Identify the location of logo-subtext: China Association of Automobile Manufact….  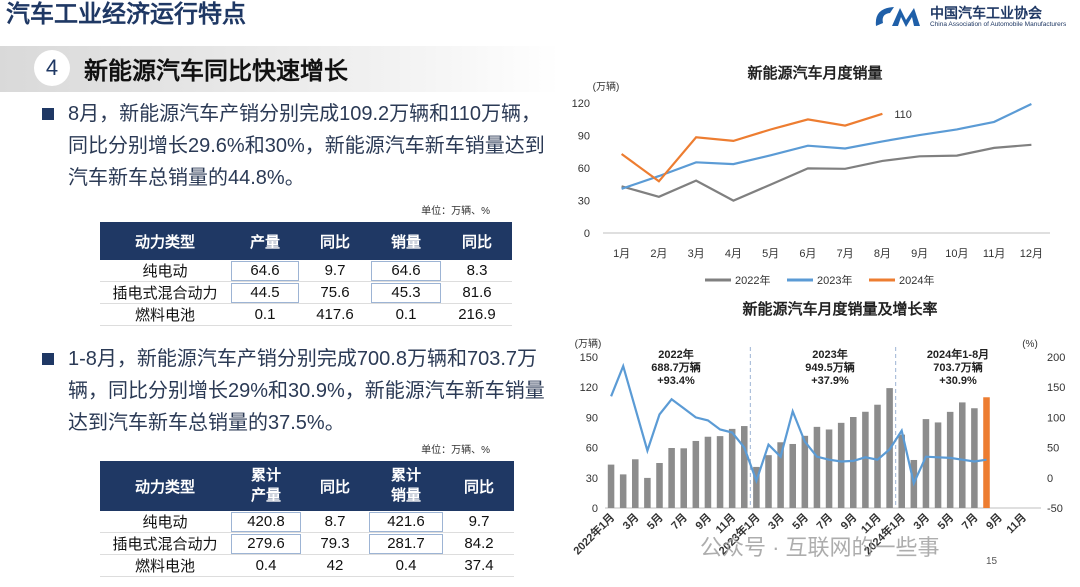
(998, 24).